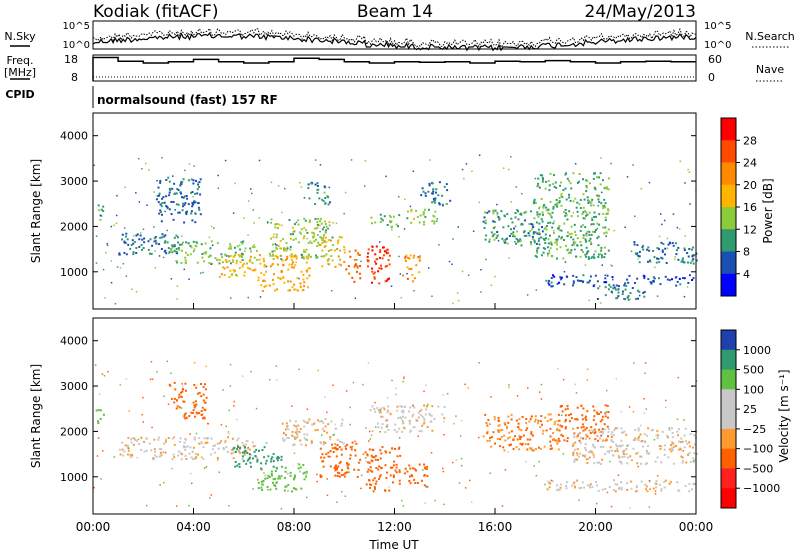  What do you see at coordinates (74, 341) in the screenshot?
I see `y-tick-label: 4000` at bounding box center [74, 341].